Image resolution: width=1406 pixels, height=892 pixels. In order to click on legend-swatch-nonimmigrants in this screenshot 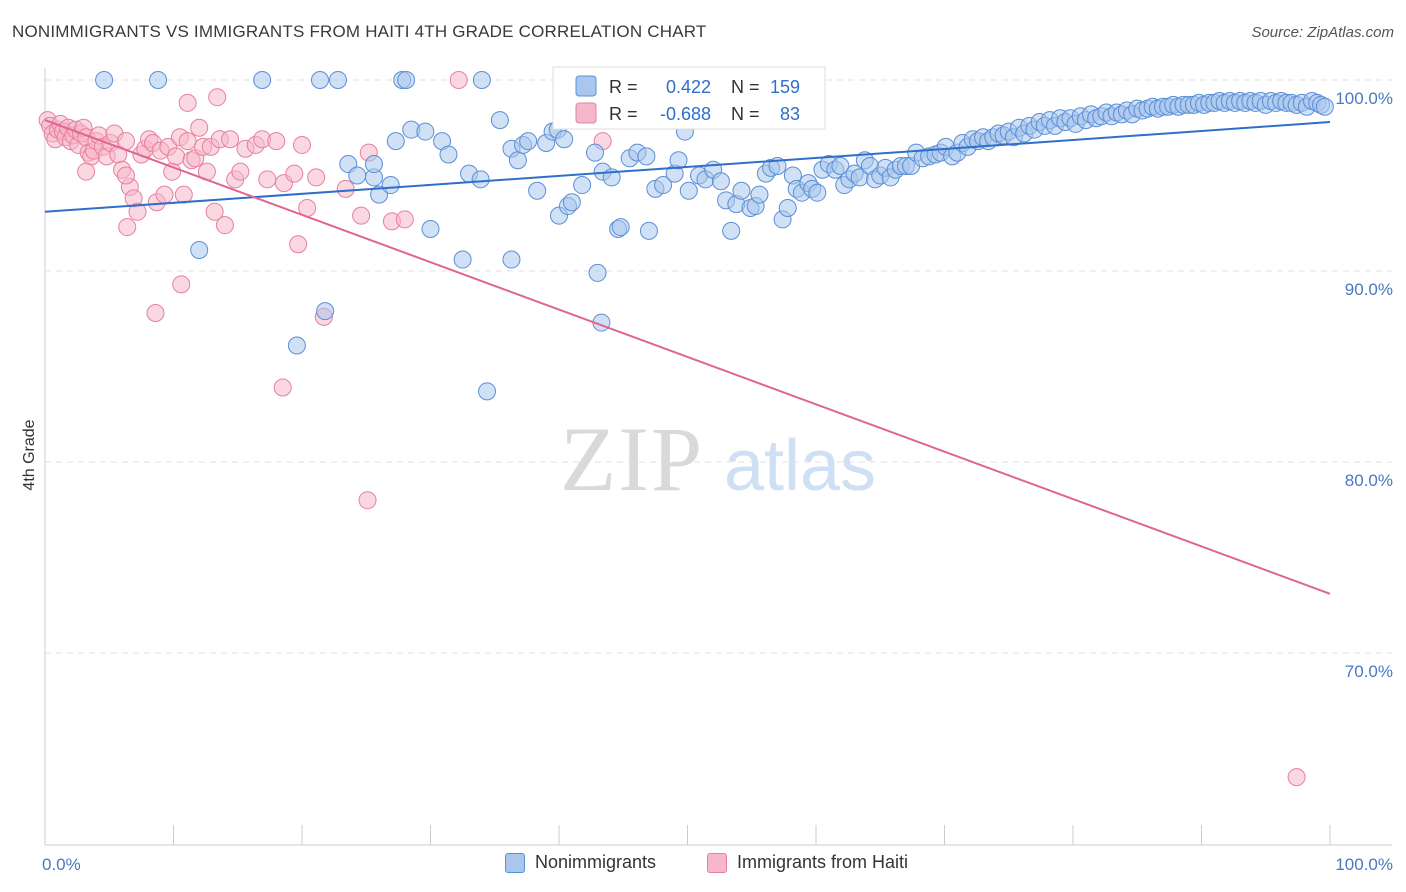, I will do `click(586, 86)`.